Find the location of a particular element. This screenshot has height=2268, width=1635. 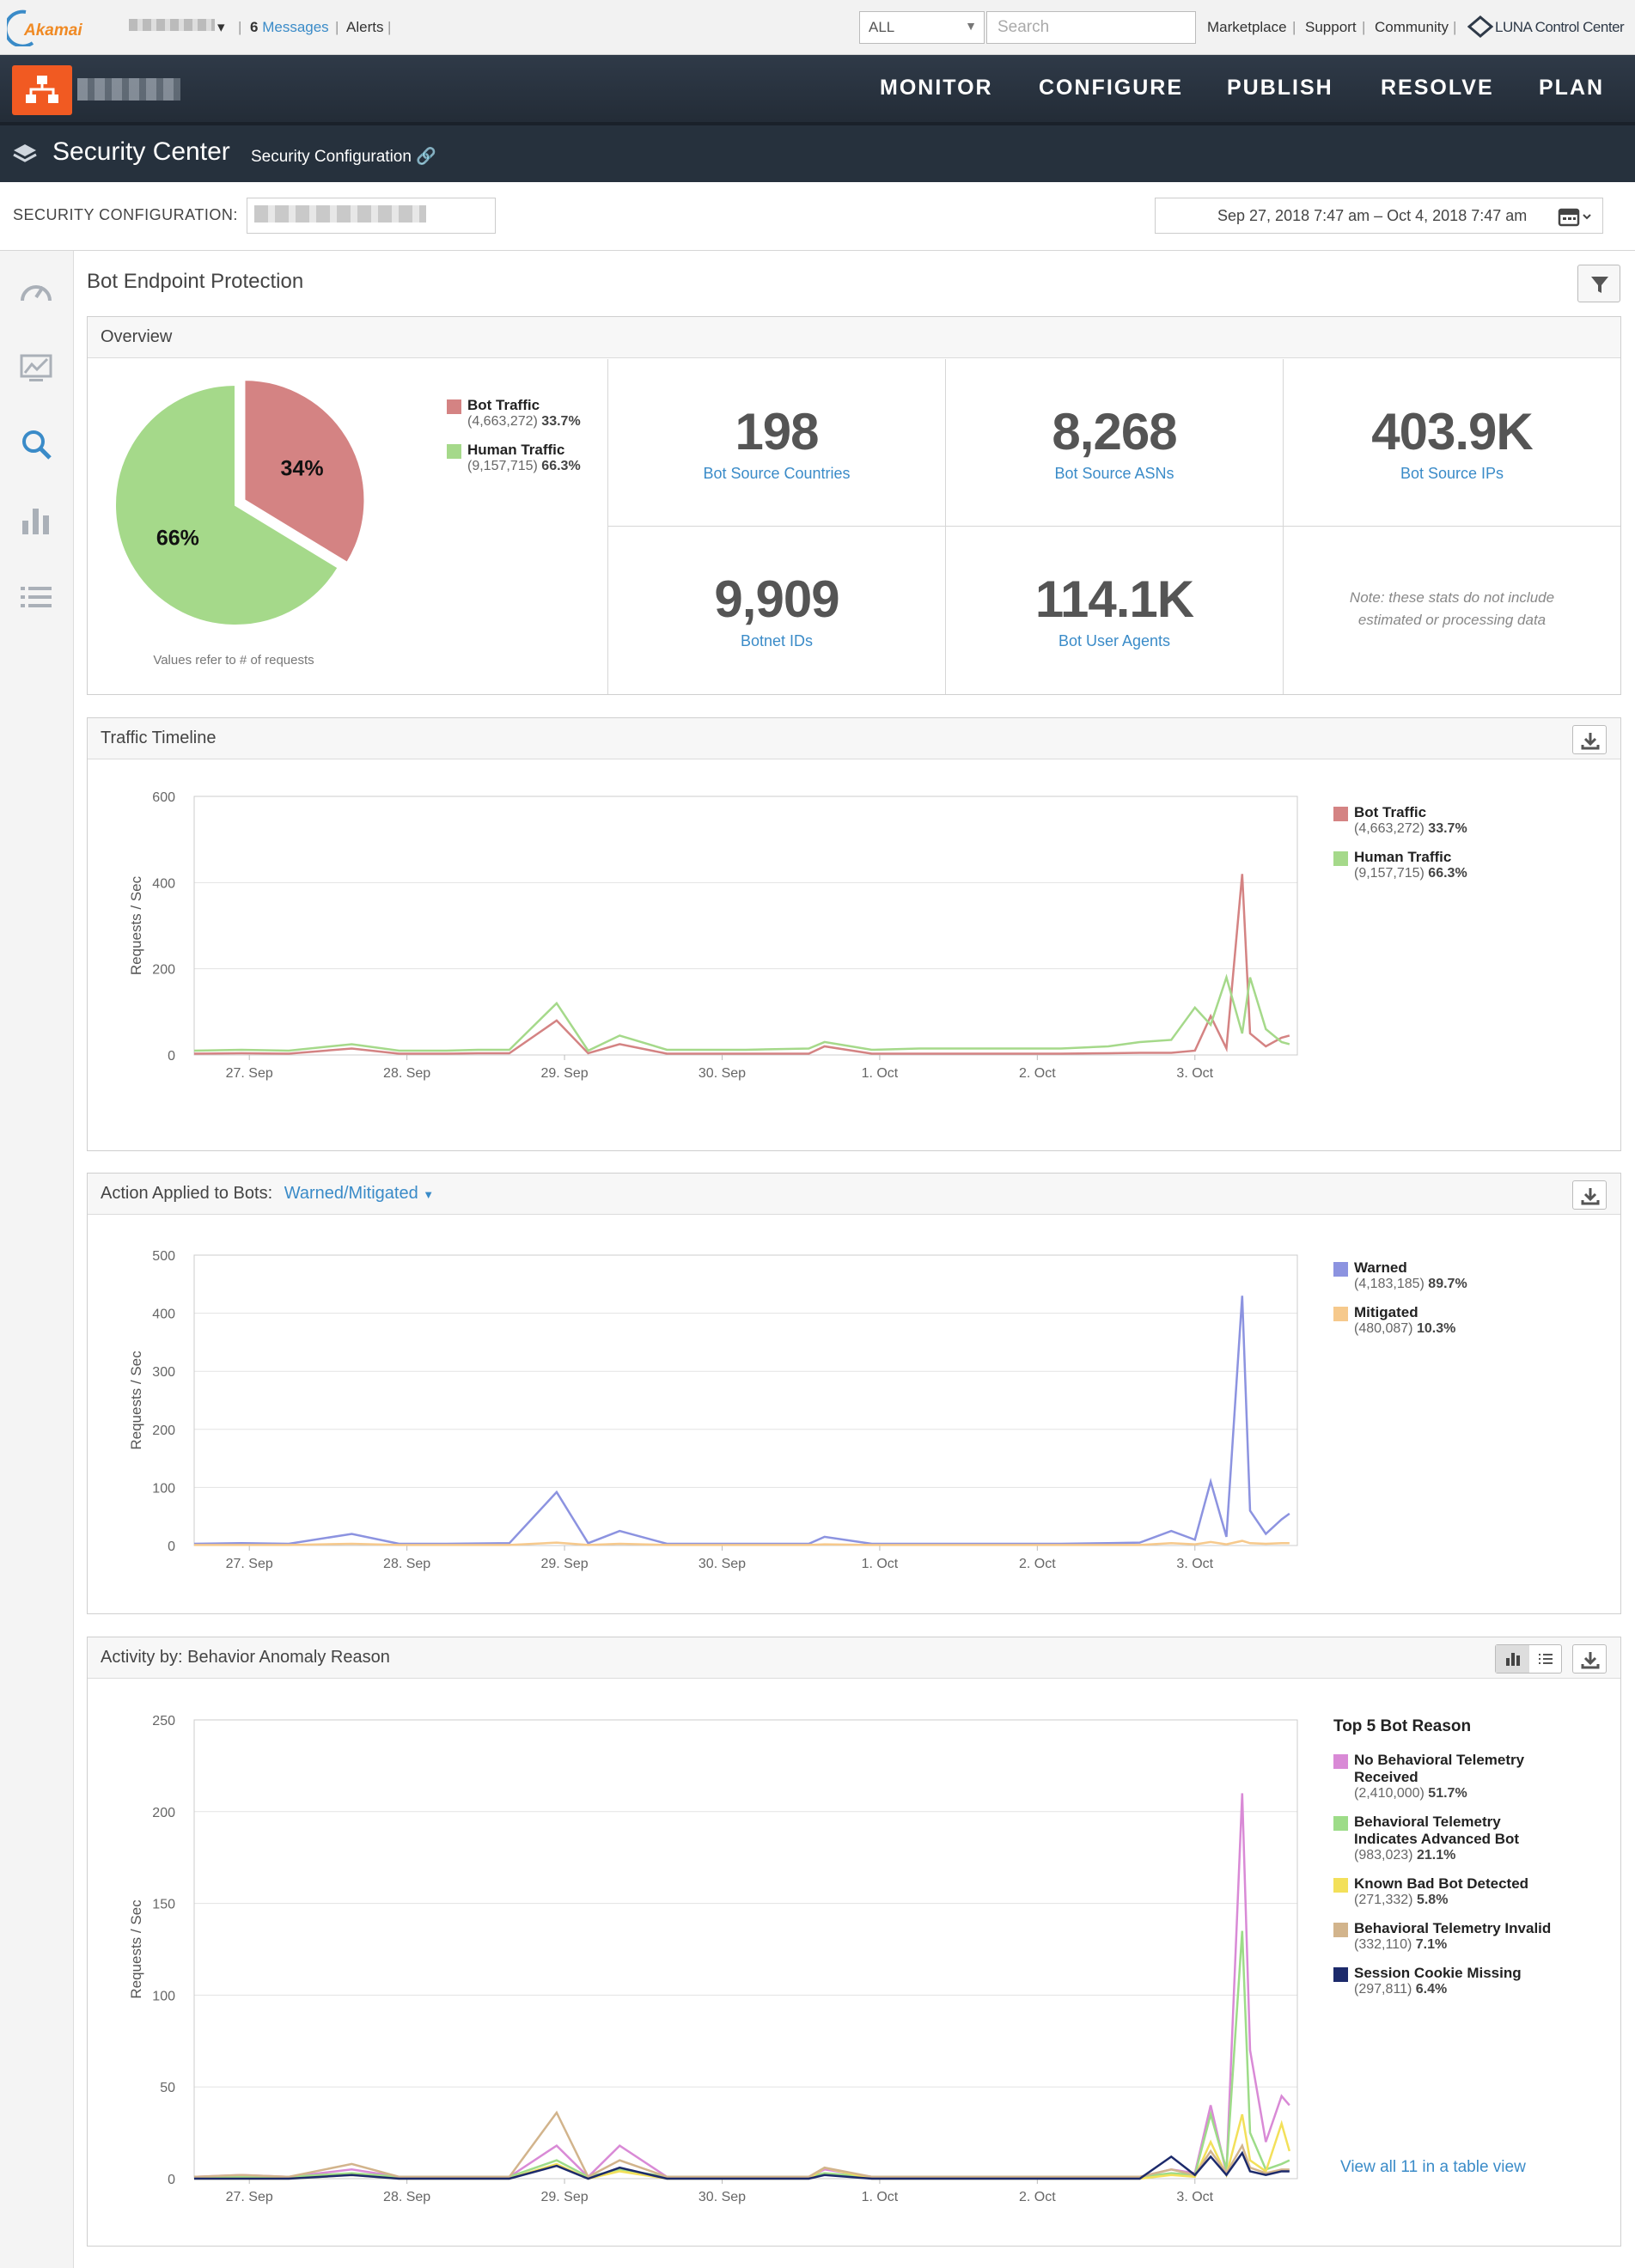

breadcrumb-security-configuration: Security Configuration 🔗 is located at coordinates (343, 156).